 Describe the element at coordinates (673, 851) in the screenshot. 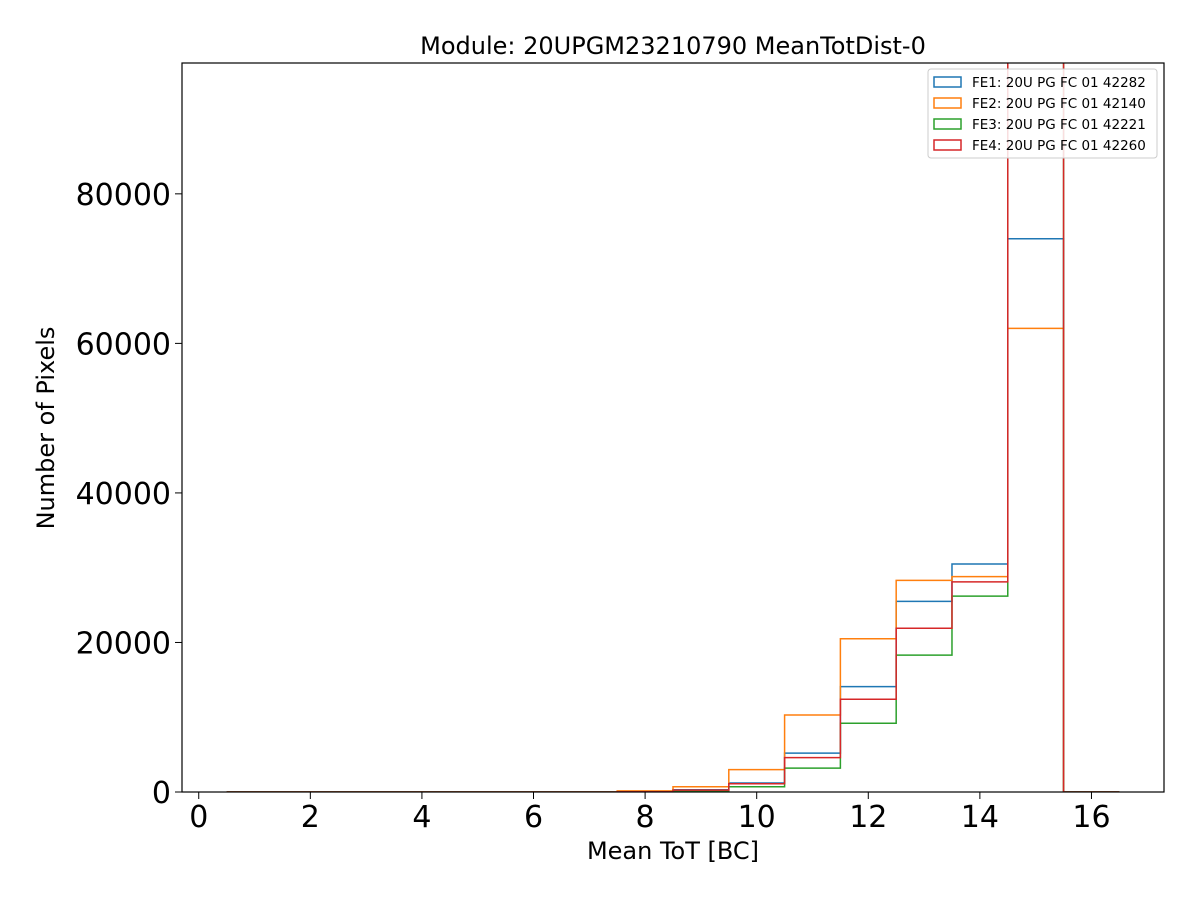

I see `x-axis-label: Mean ToT [BC]` at that location.